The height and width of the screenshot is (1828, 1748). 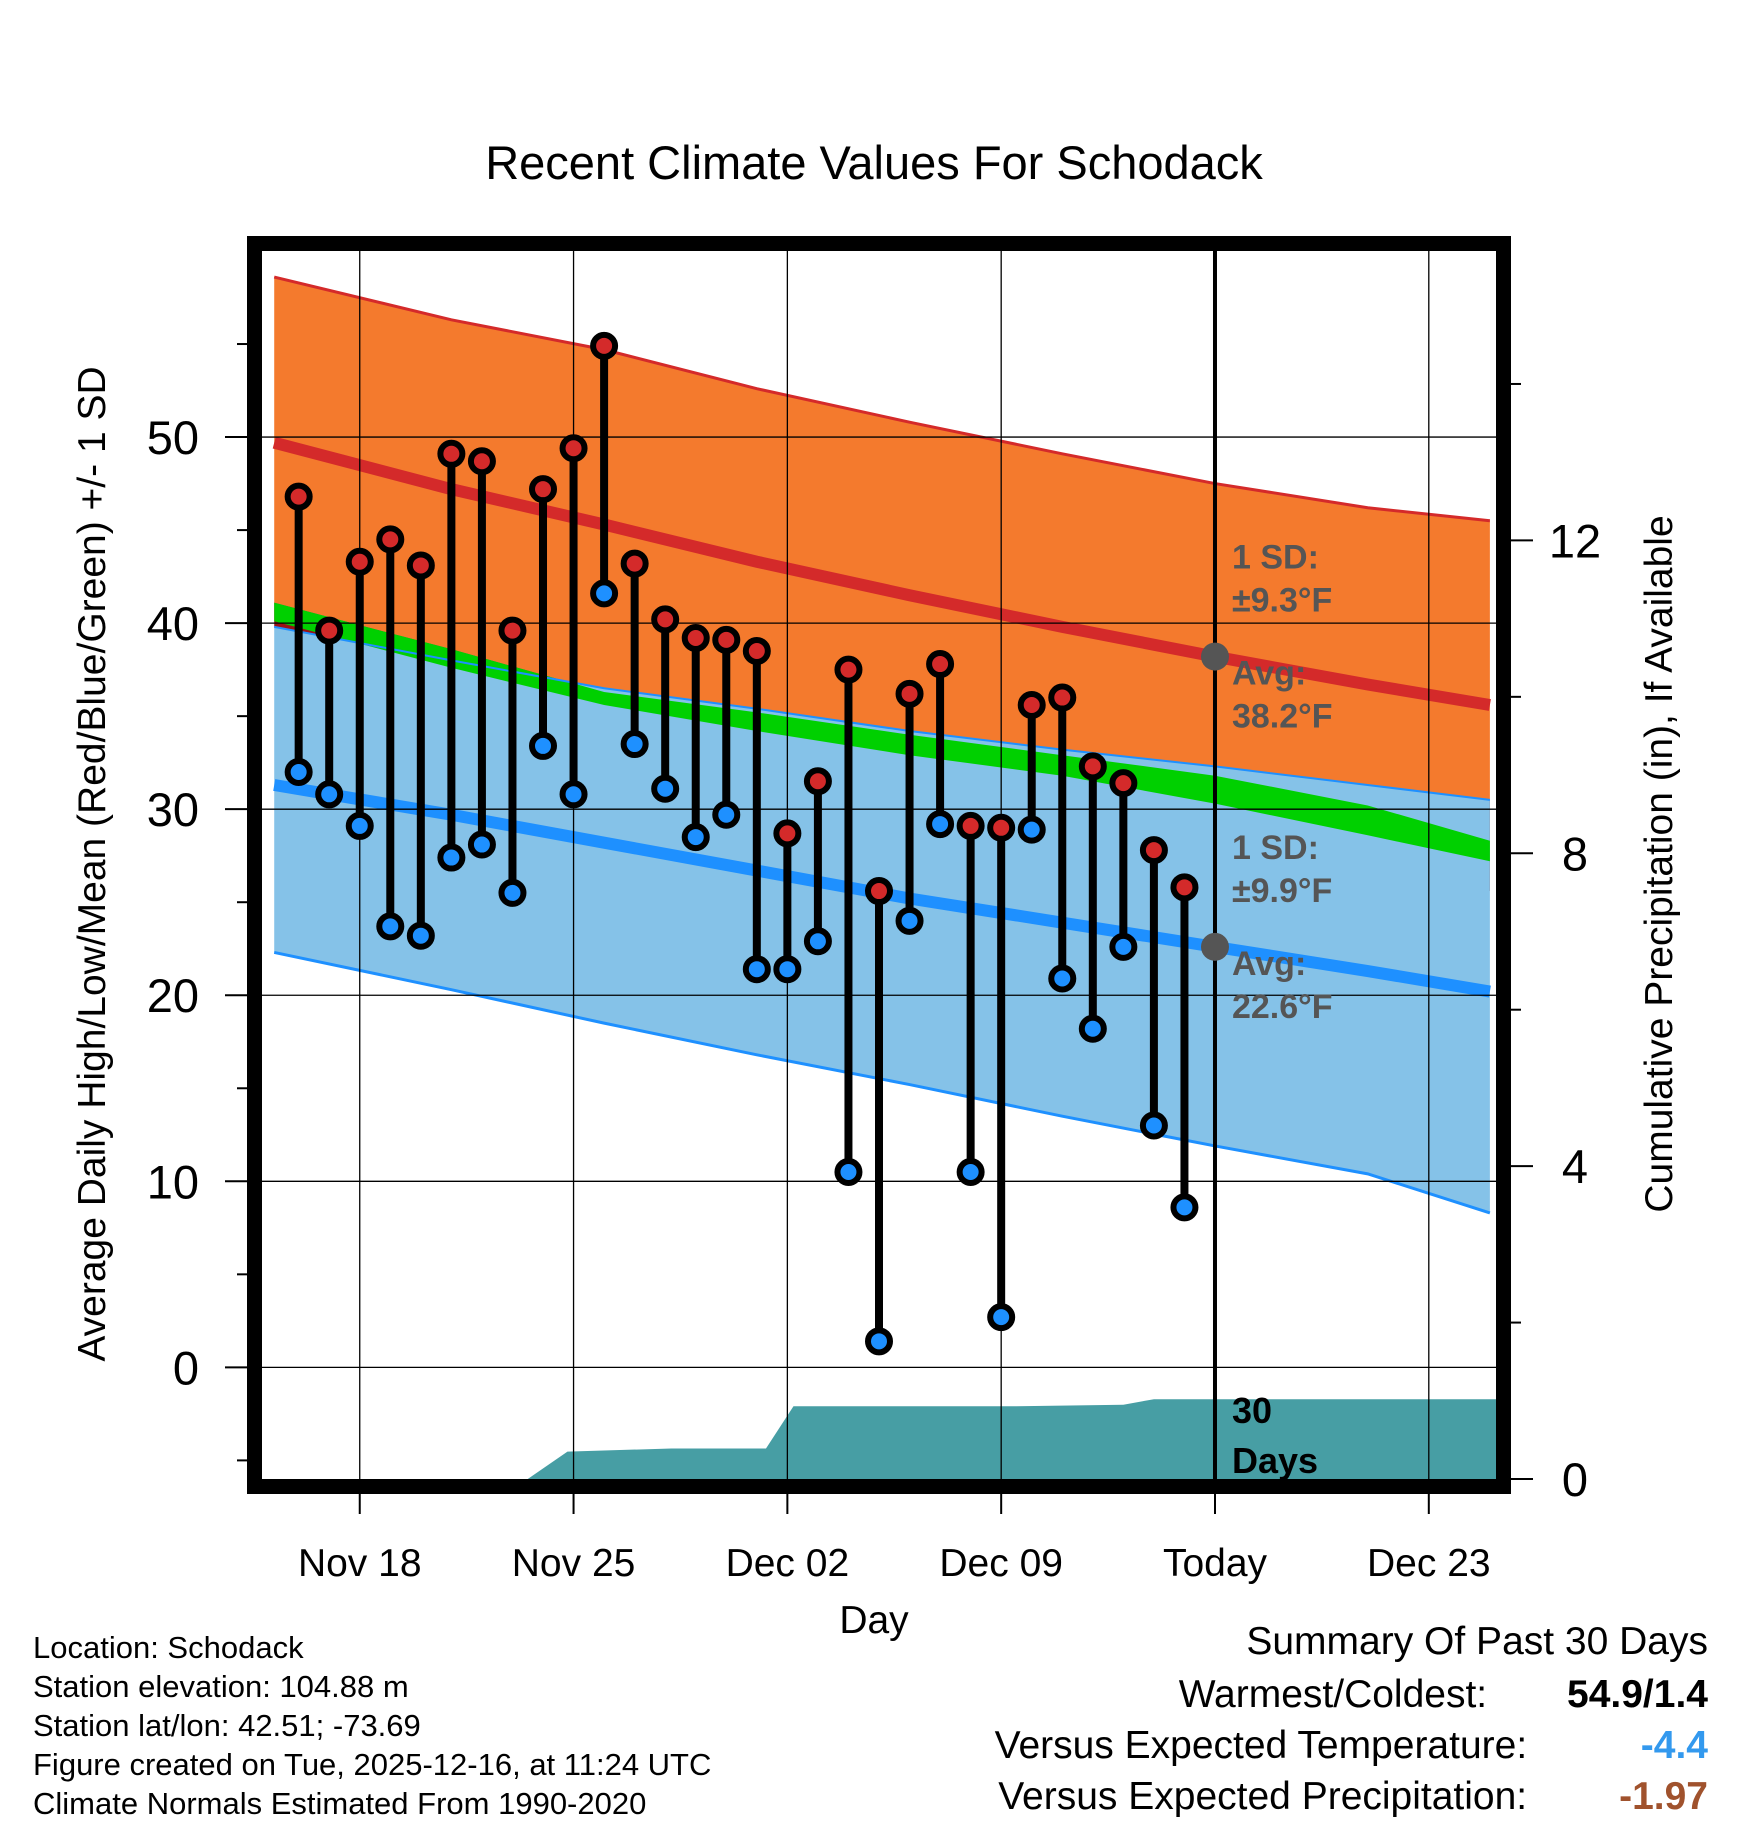 What do you see at coordinates (1663, 1796) in the screenshot?
I see `summary-precip-value: -1.97` at bounding box center [1663, 1796].